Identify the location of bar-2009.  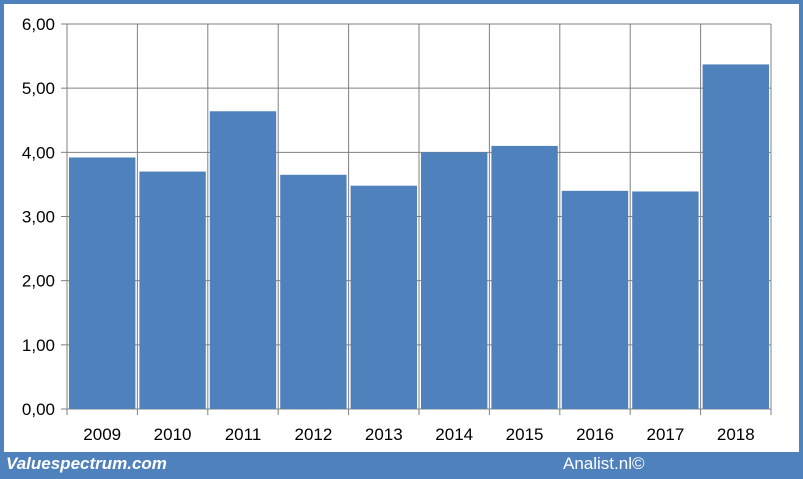
(102, 283).